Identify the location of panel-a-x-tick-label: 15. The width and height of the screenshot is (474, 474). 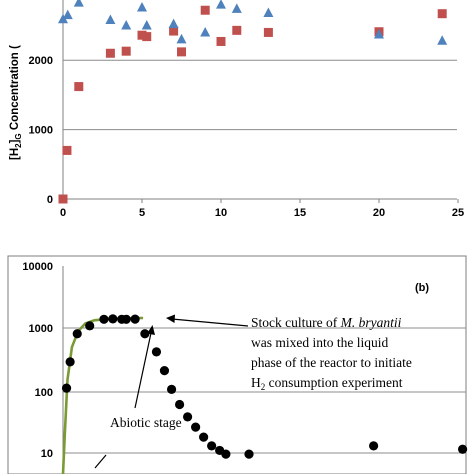
(300, 213).